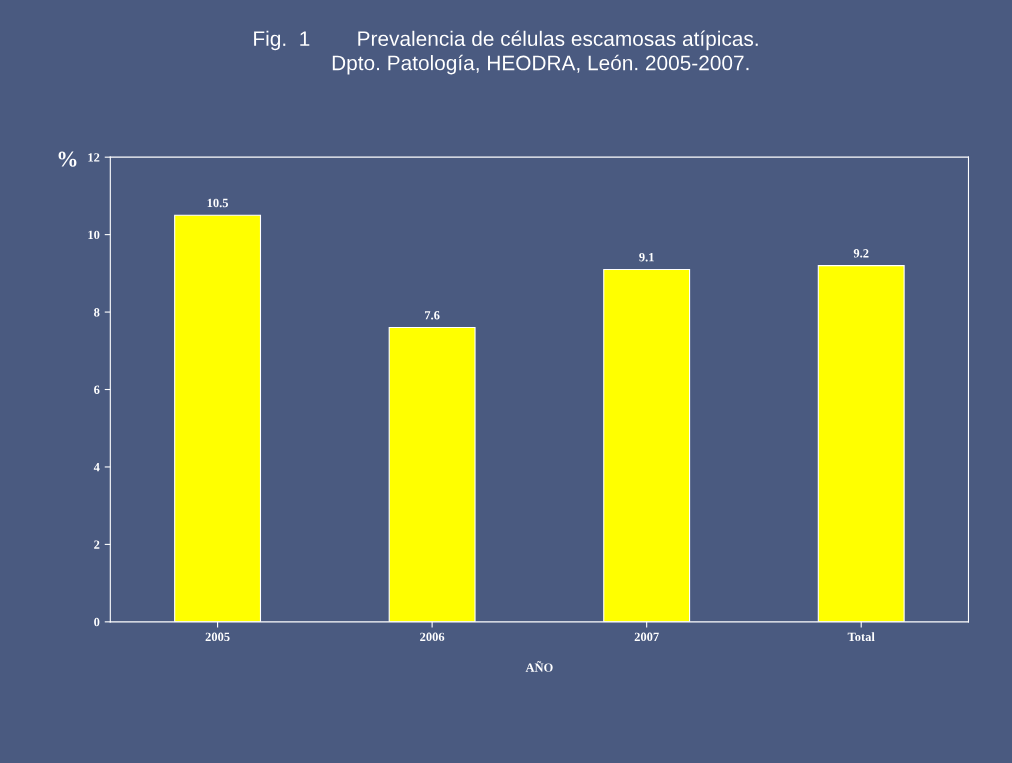 The width and height of the screenshot is (1012, 763). What do you see at coordinates (432, 315) in the screenshot?
I see `data-label: 7.6` at bounding box center [432, 315].